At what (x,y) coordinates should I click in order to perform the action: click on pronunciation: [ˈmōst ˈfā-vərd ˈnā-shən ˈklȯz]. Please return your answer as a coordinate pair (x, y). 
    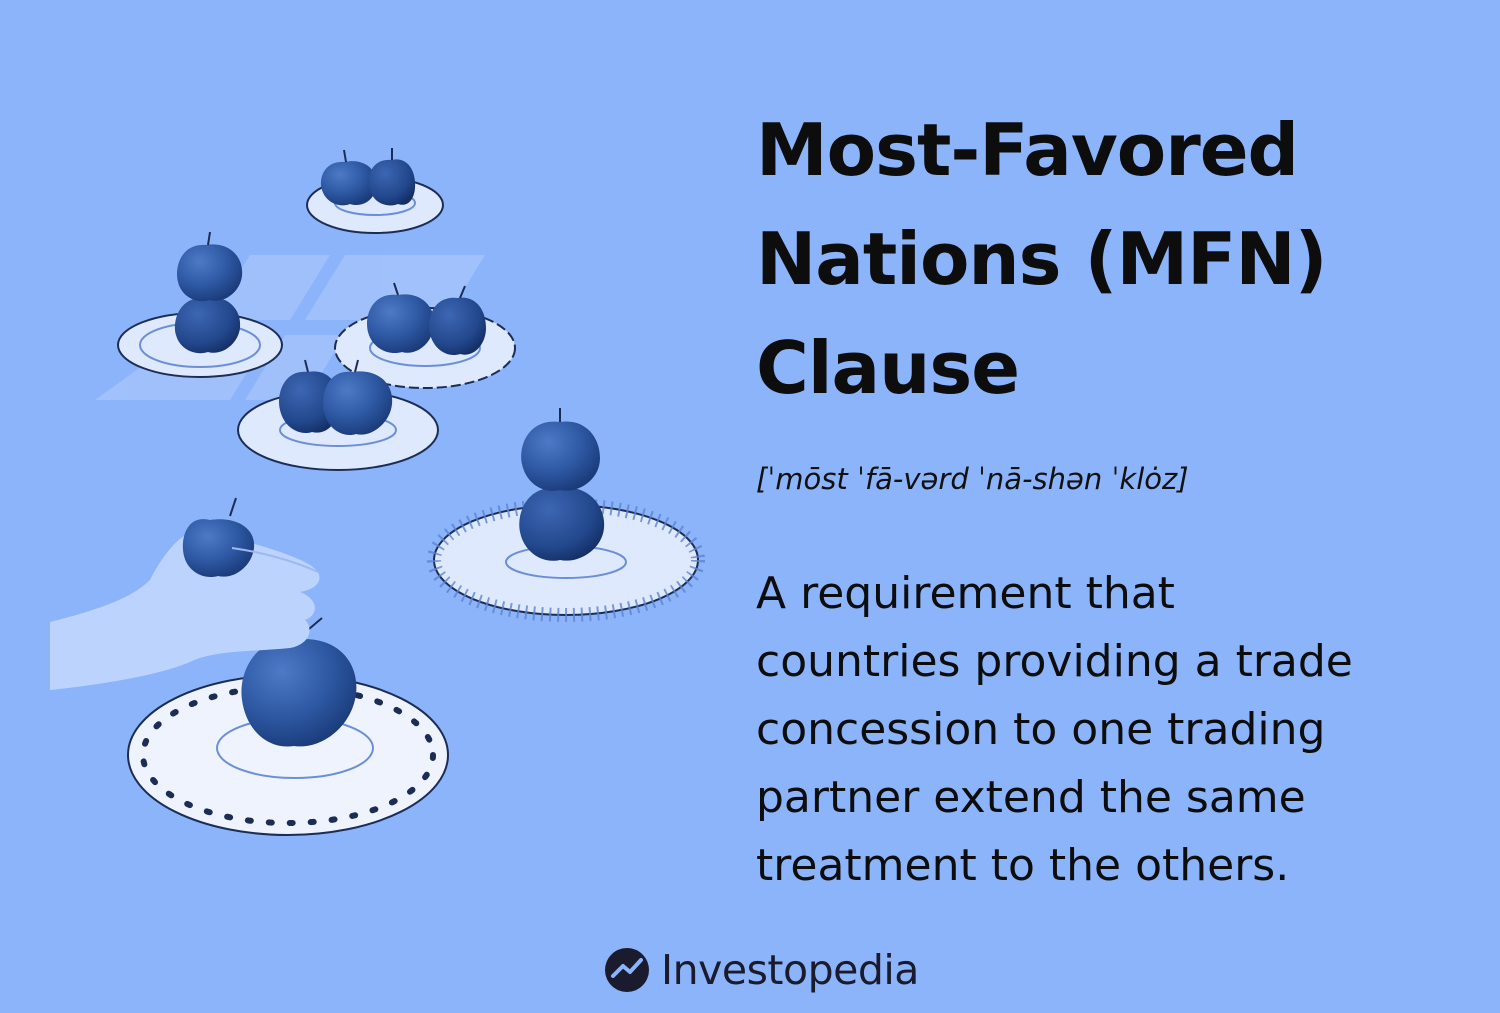
    Looking at the image, I should click on (972, 479).